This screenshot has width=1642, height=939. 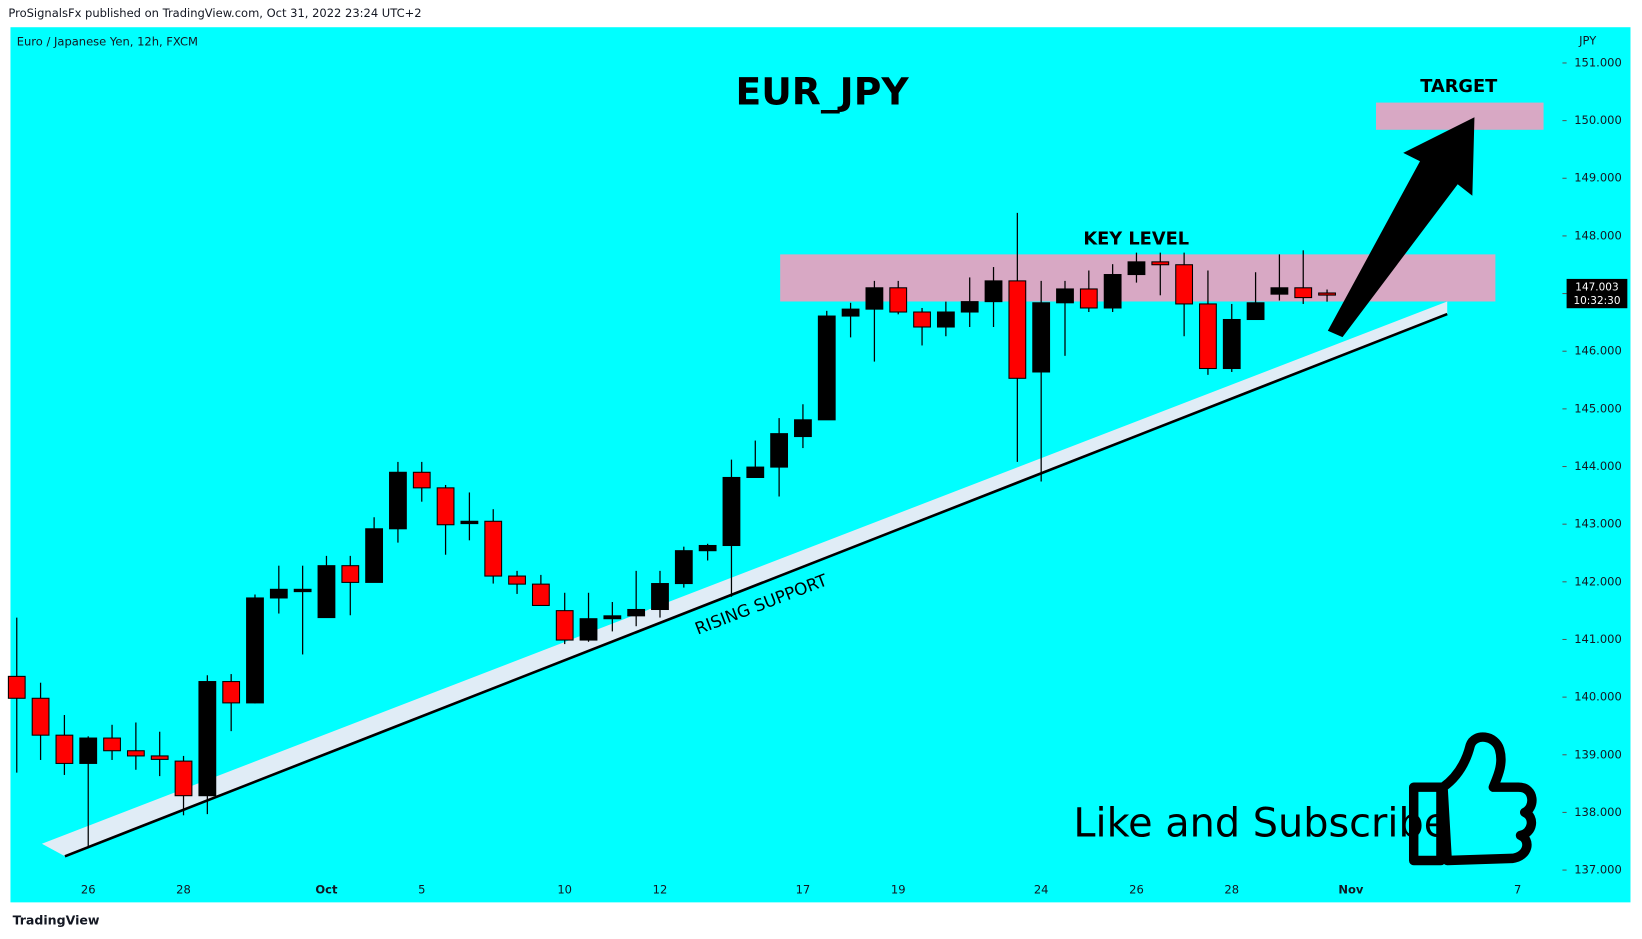 What do you see at coordinates (421, 889) in the screenshot?
I see `x-tick-label: 5` at bounding box center [421, 889].